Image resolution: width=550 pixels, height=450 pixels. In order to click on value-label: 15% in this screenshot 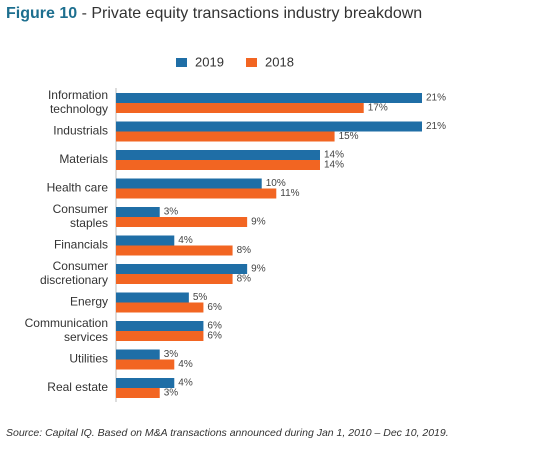, I will do `click(349, 136)`.